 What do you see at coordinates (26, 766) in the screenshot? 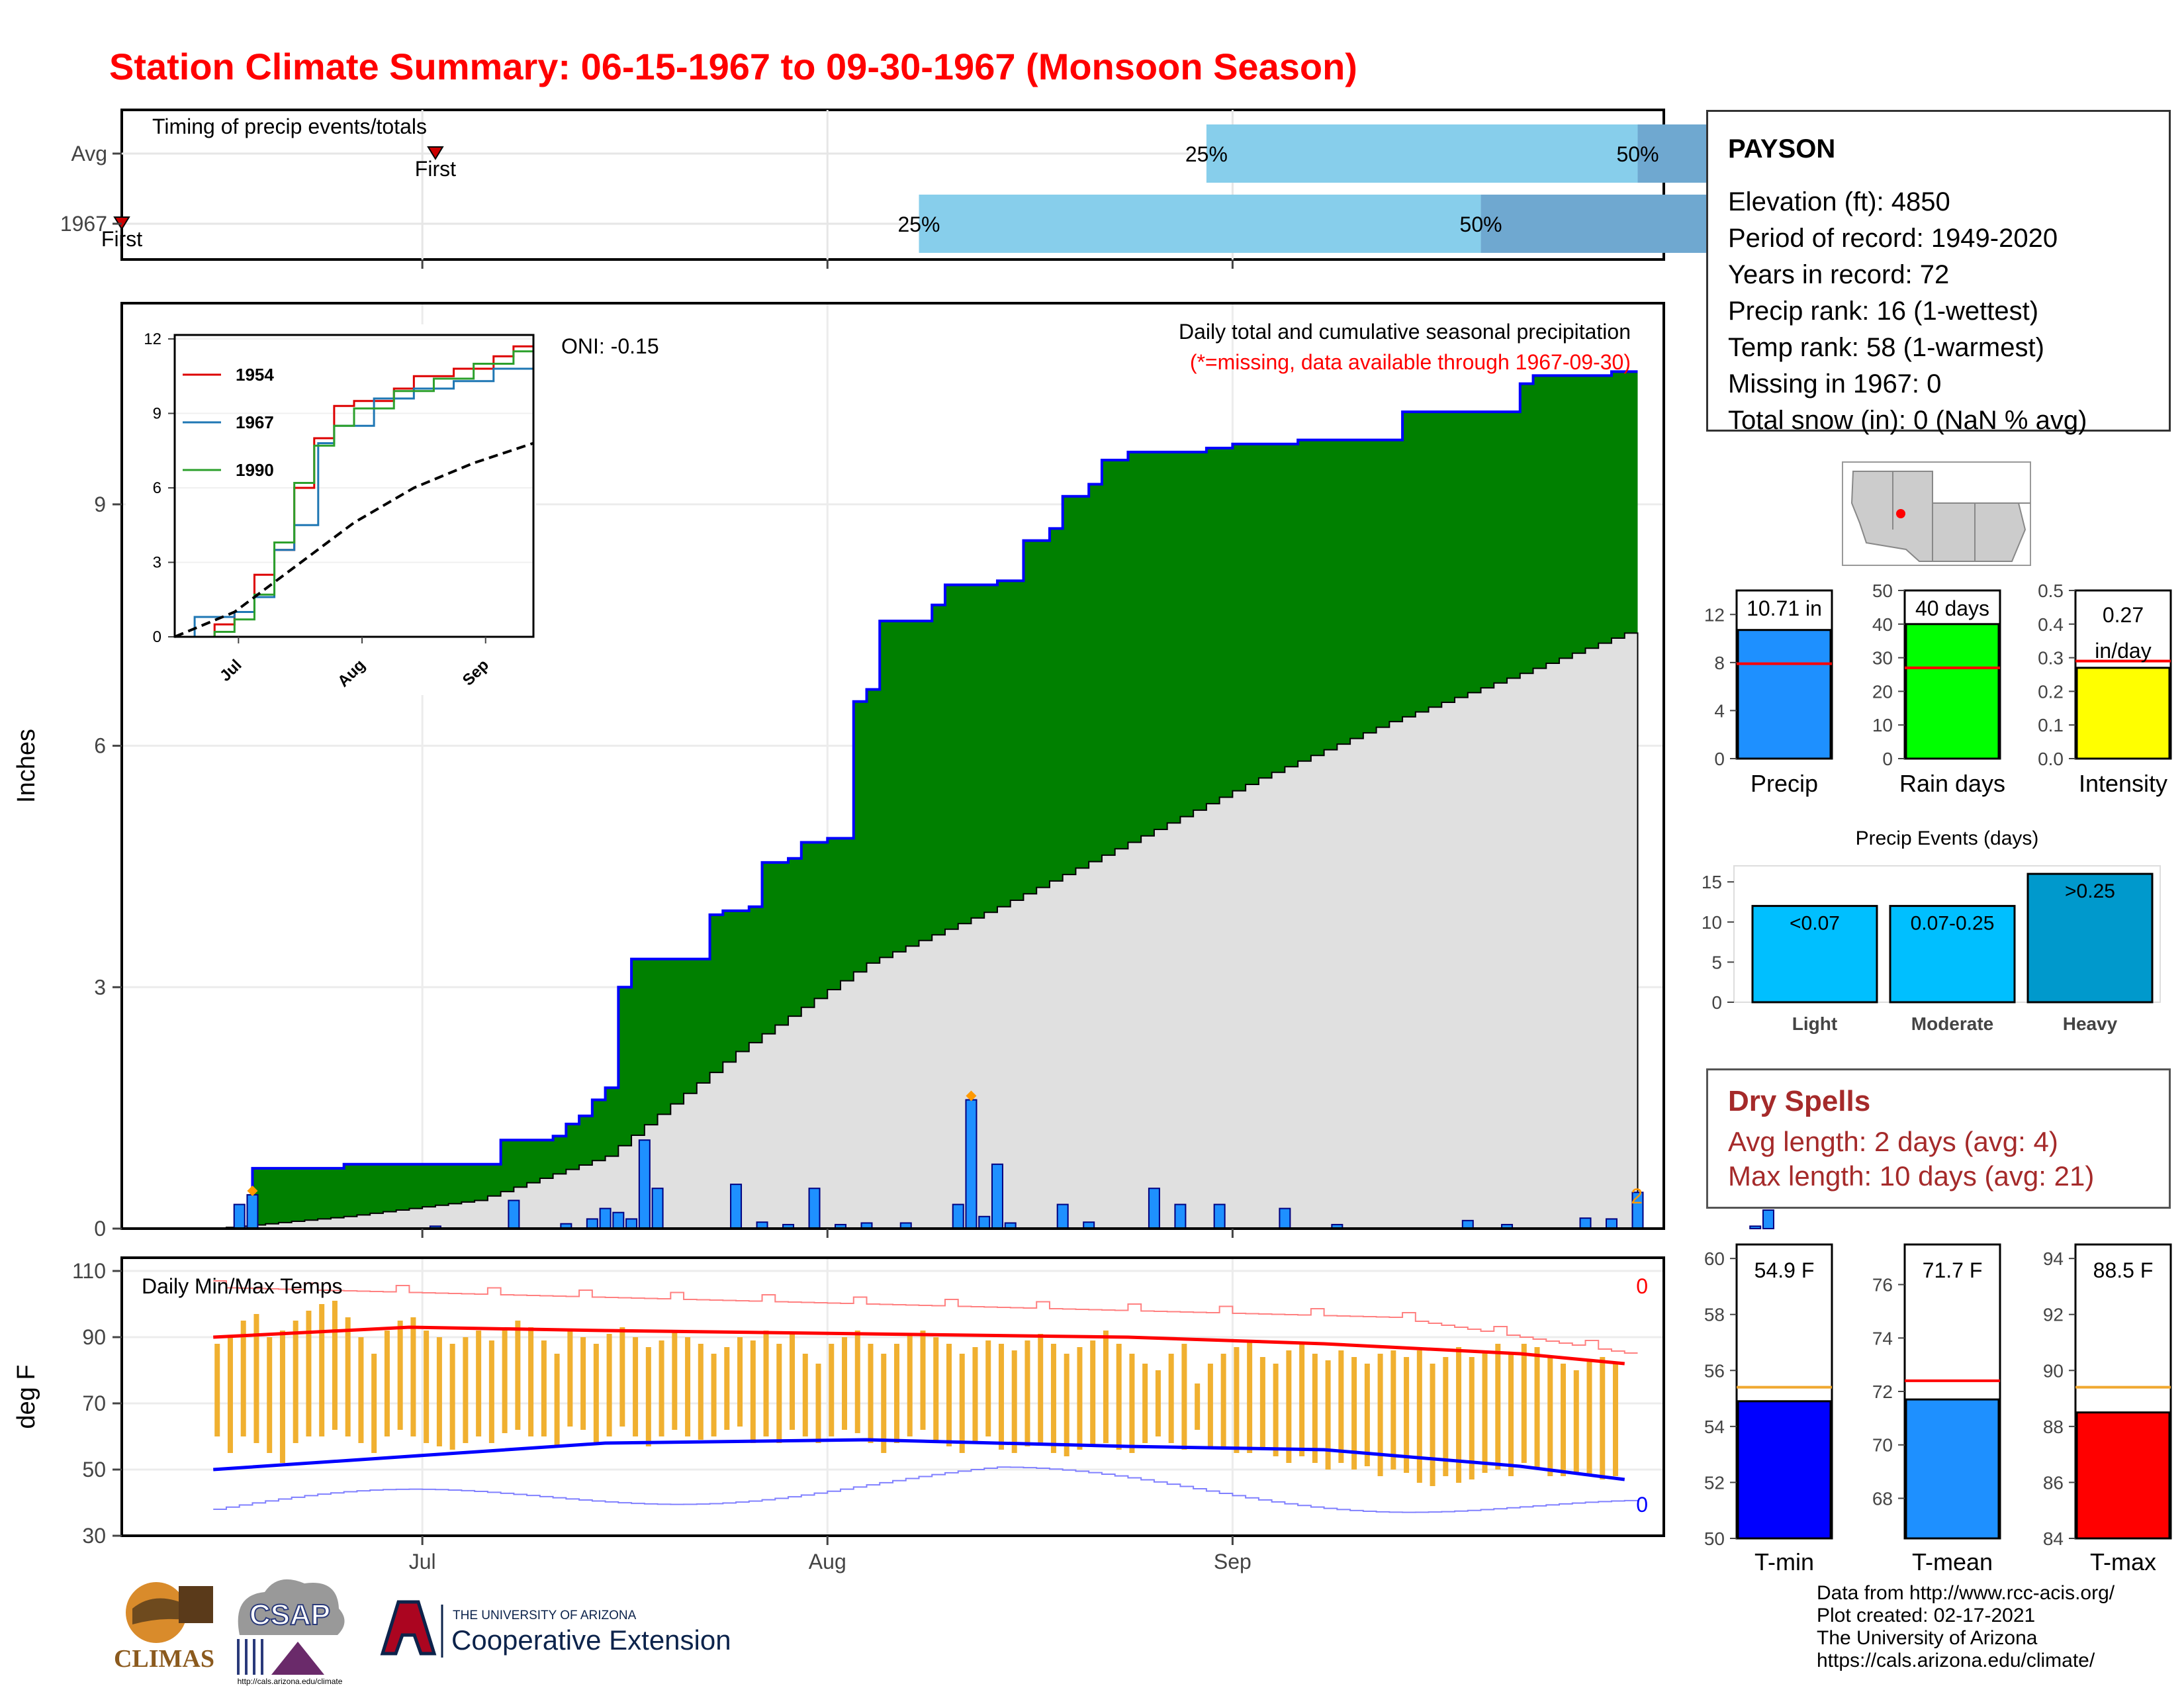
I see `precip-ylabel: Inches` at bounding box center [26, 766].